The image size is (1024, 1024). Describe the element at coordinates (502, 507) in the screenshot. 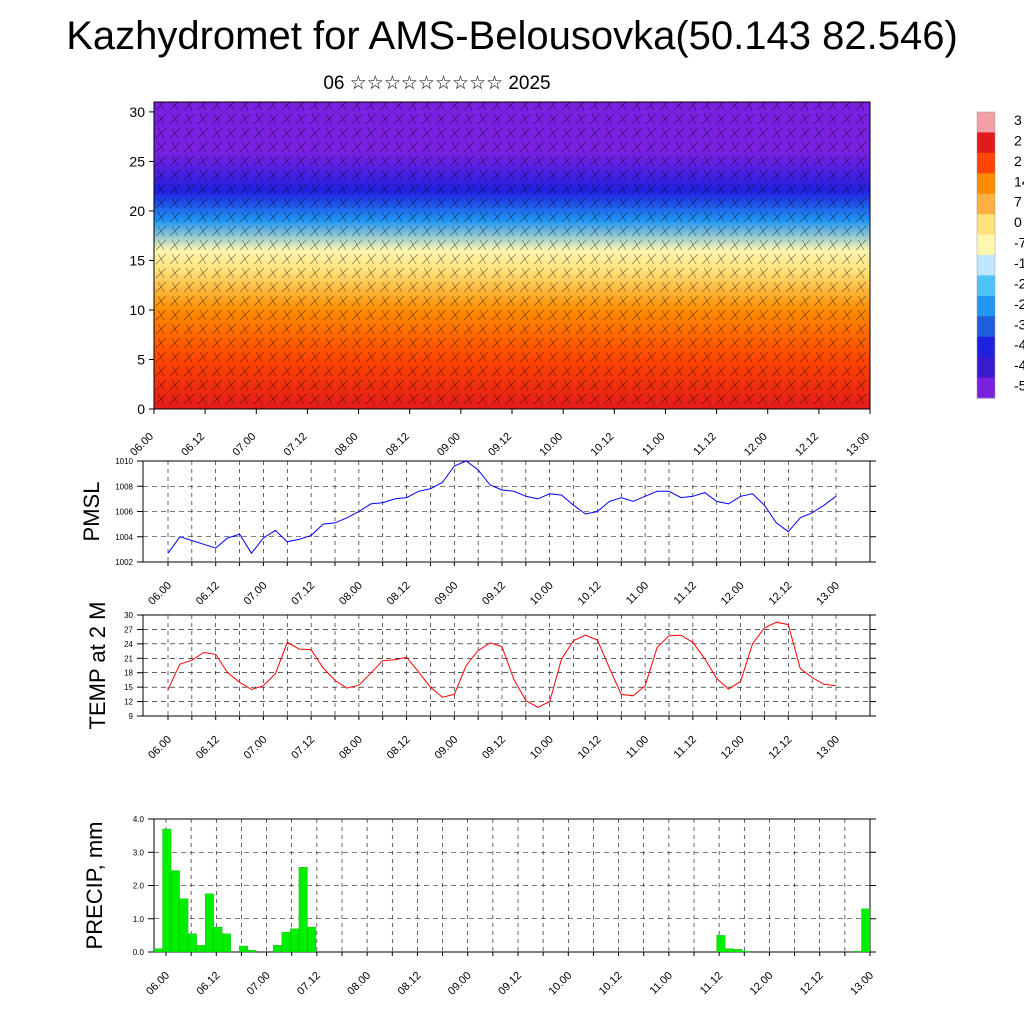

I see `pmsl-series-line` at that location.